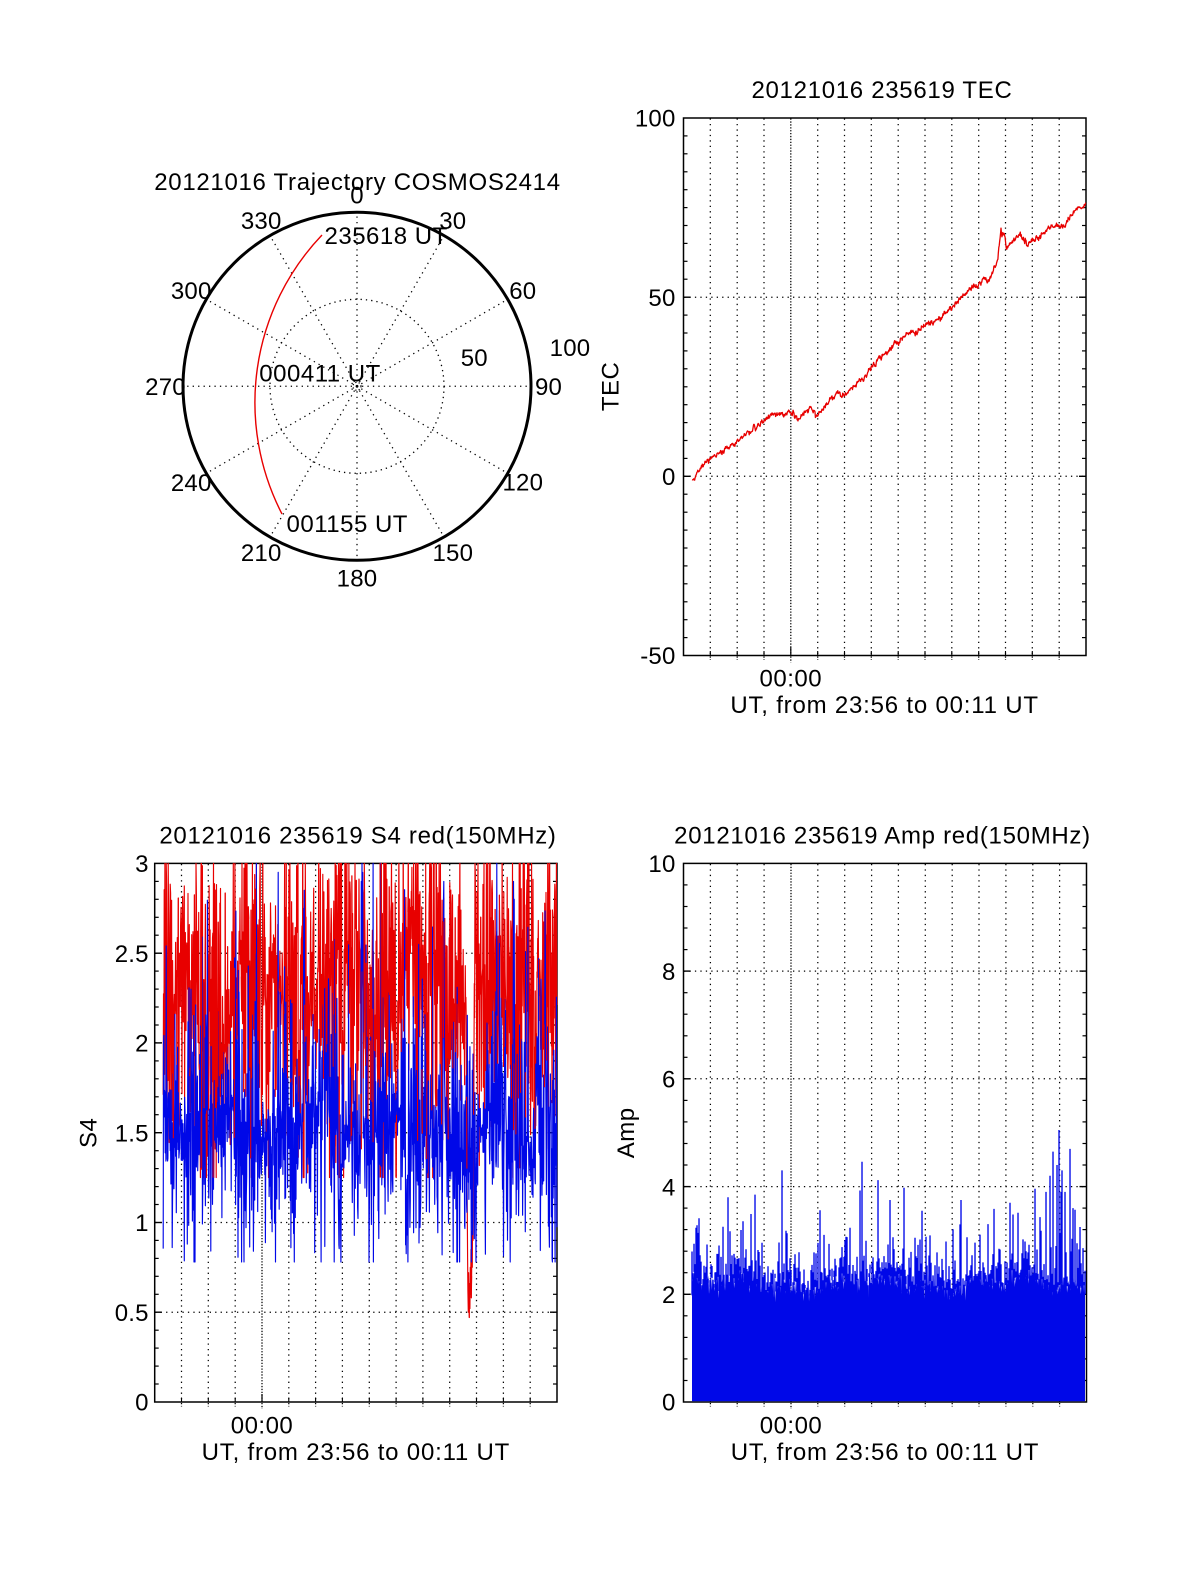  I want to click on svg-text: 10, so click(661, 864).